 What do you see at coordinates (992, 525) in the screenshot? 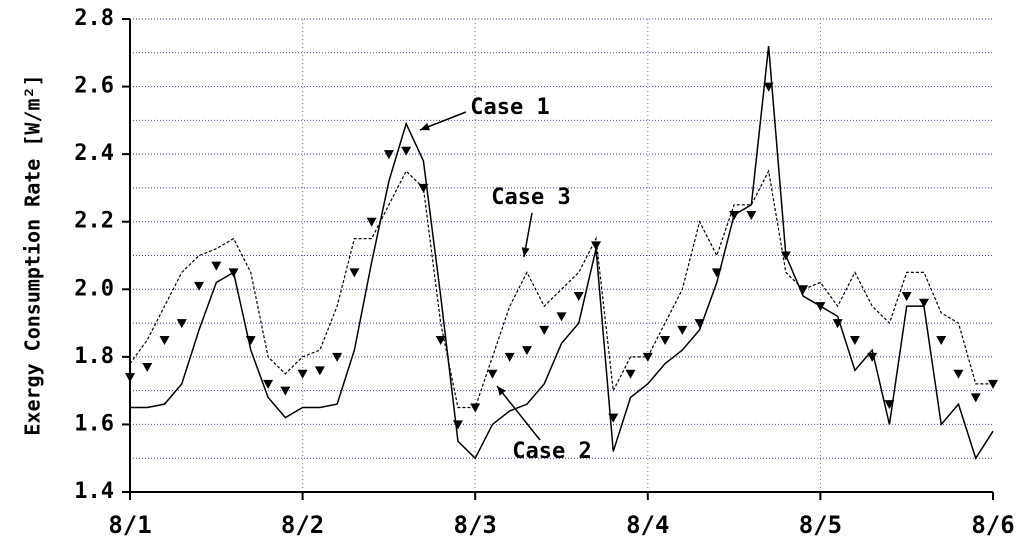
I see `x-tick-label: 8/6` at bounding box center [992, 525].